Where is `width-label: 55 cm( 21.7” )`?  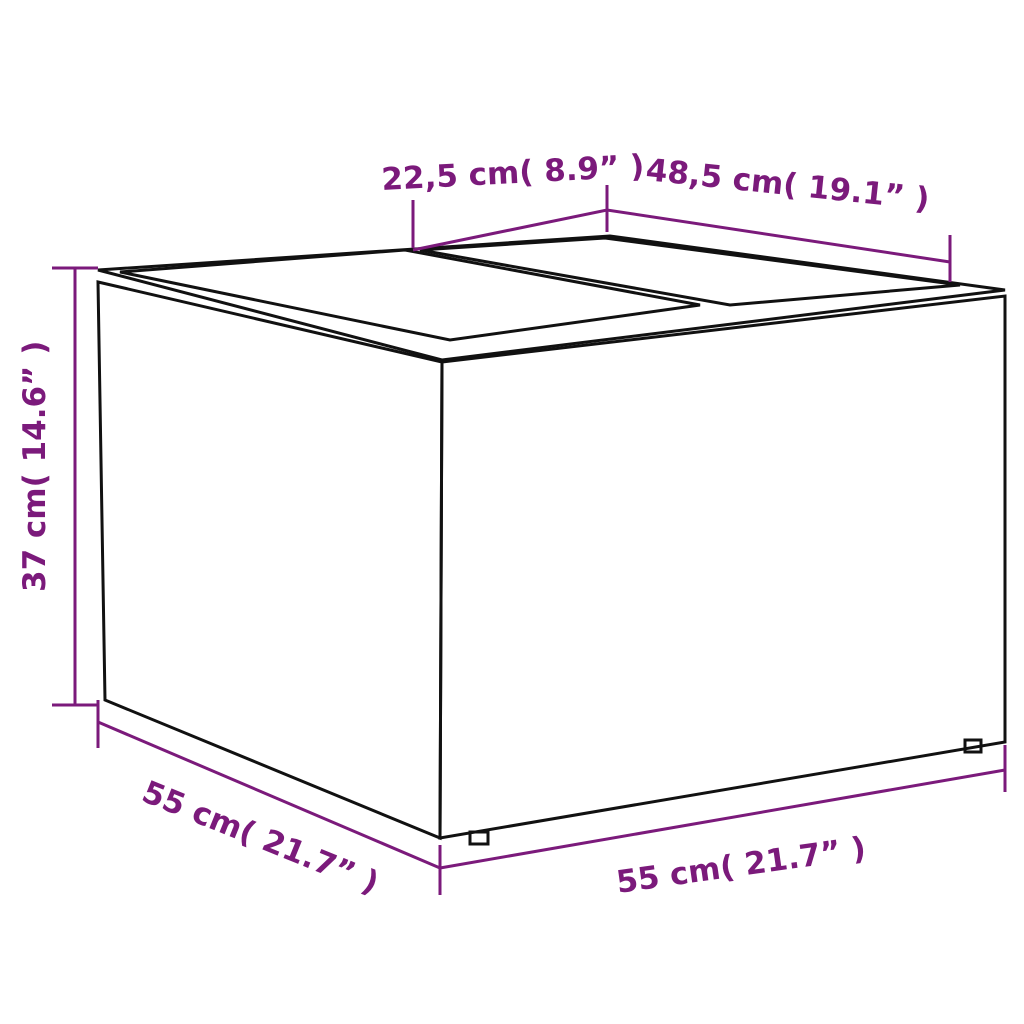 width-label: 55 cm( 21.7” ) is located at coordinates (741, 865).